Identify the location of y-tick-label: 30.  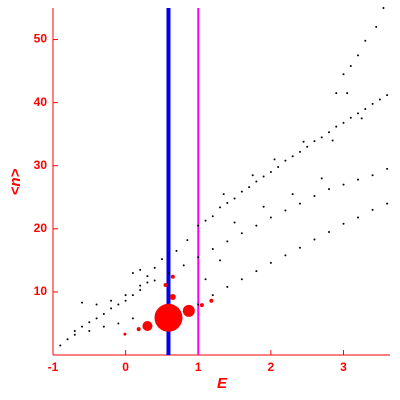
(41, 165).